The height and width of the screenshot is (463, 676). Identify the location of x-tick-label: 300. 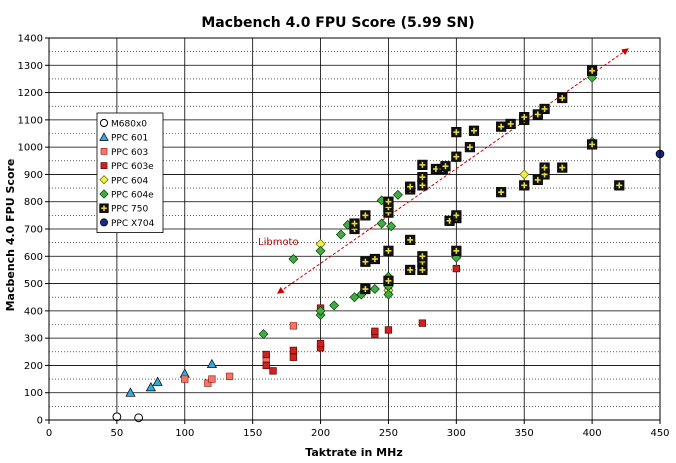
(456, 433).